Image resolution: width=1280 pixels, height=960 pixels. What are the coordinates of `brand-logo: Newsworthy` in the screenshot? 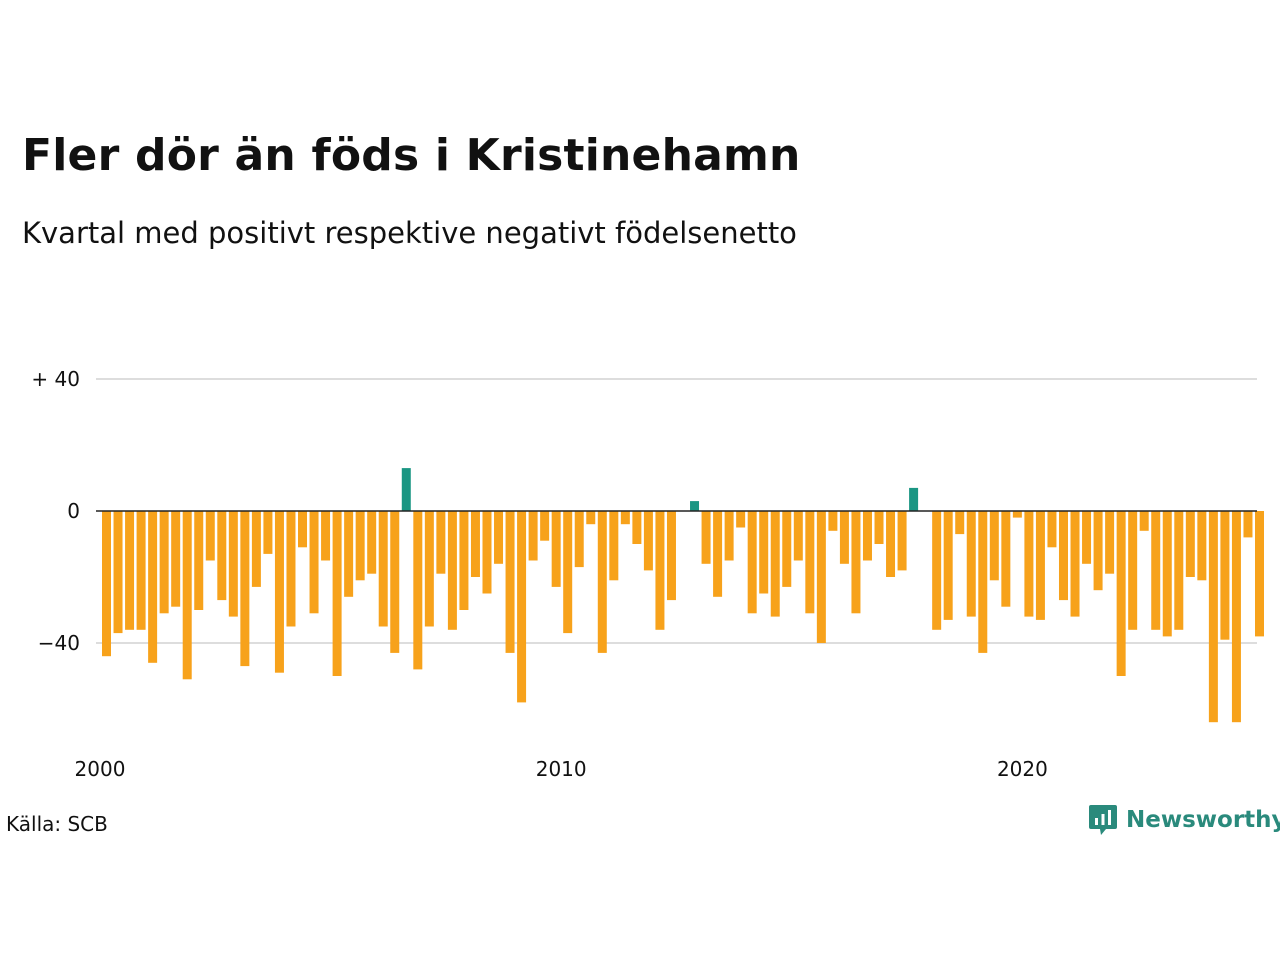 It's located at (1184, 820).